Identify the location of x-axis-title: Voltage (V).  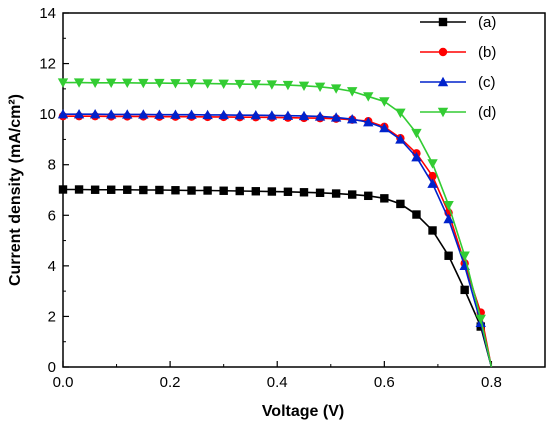
(303, 411).